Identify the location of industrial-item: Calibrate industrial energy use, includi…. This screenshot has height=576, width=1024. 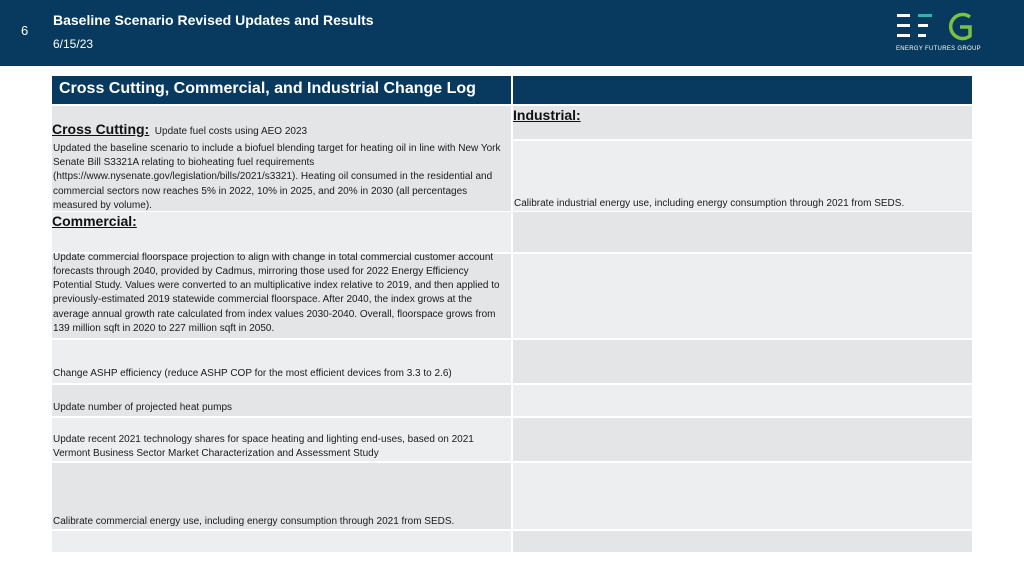
(709, 203).